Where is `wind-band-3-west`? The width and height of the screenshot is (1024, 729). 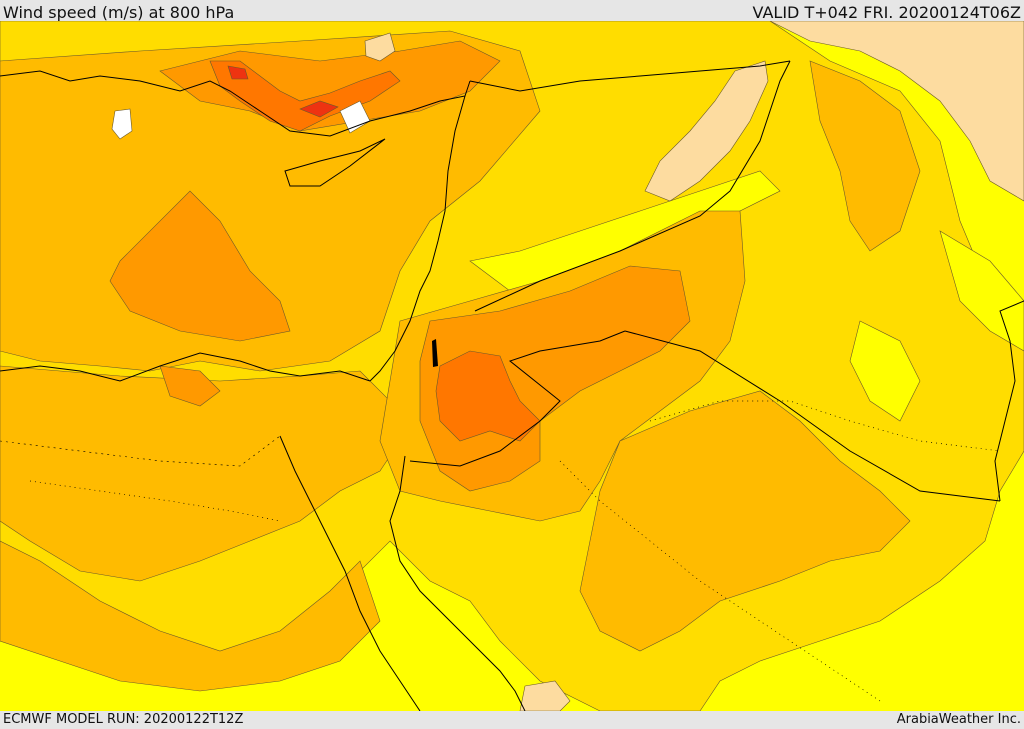 wind-band-3-west is located at coordinates (190, 386).